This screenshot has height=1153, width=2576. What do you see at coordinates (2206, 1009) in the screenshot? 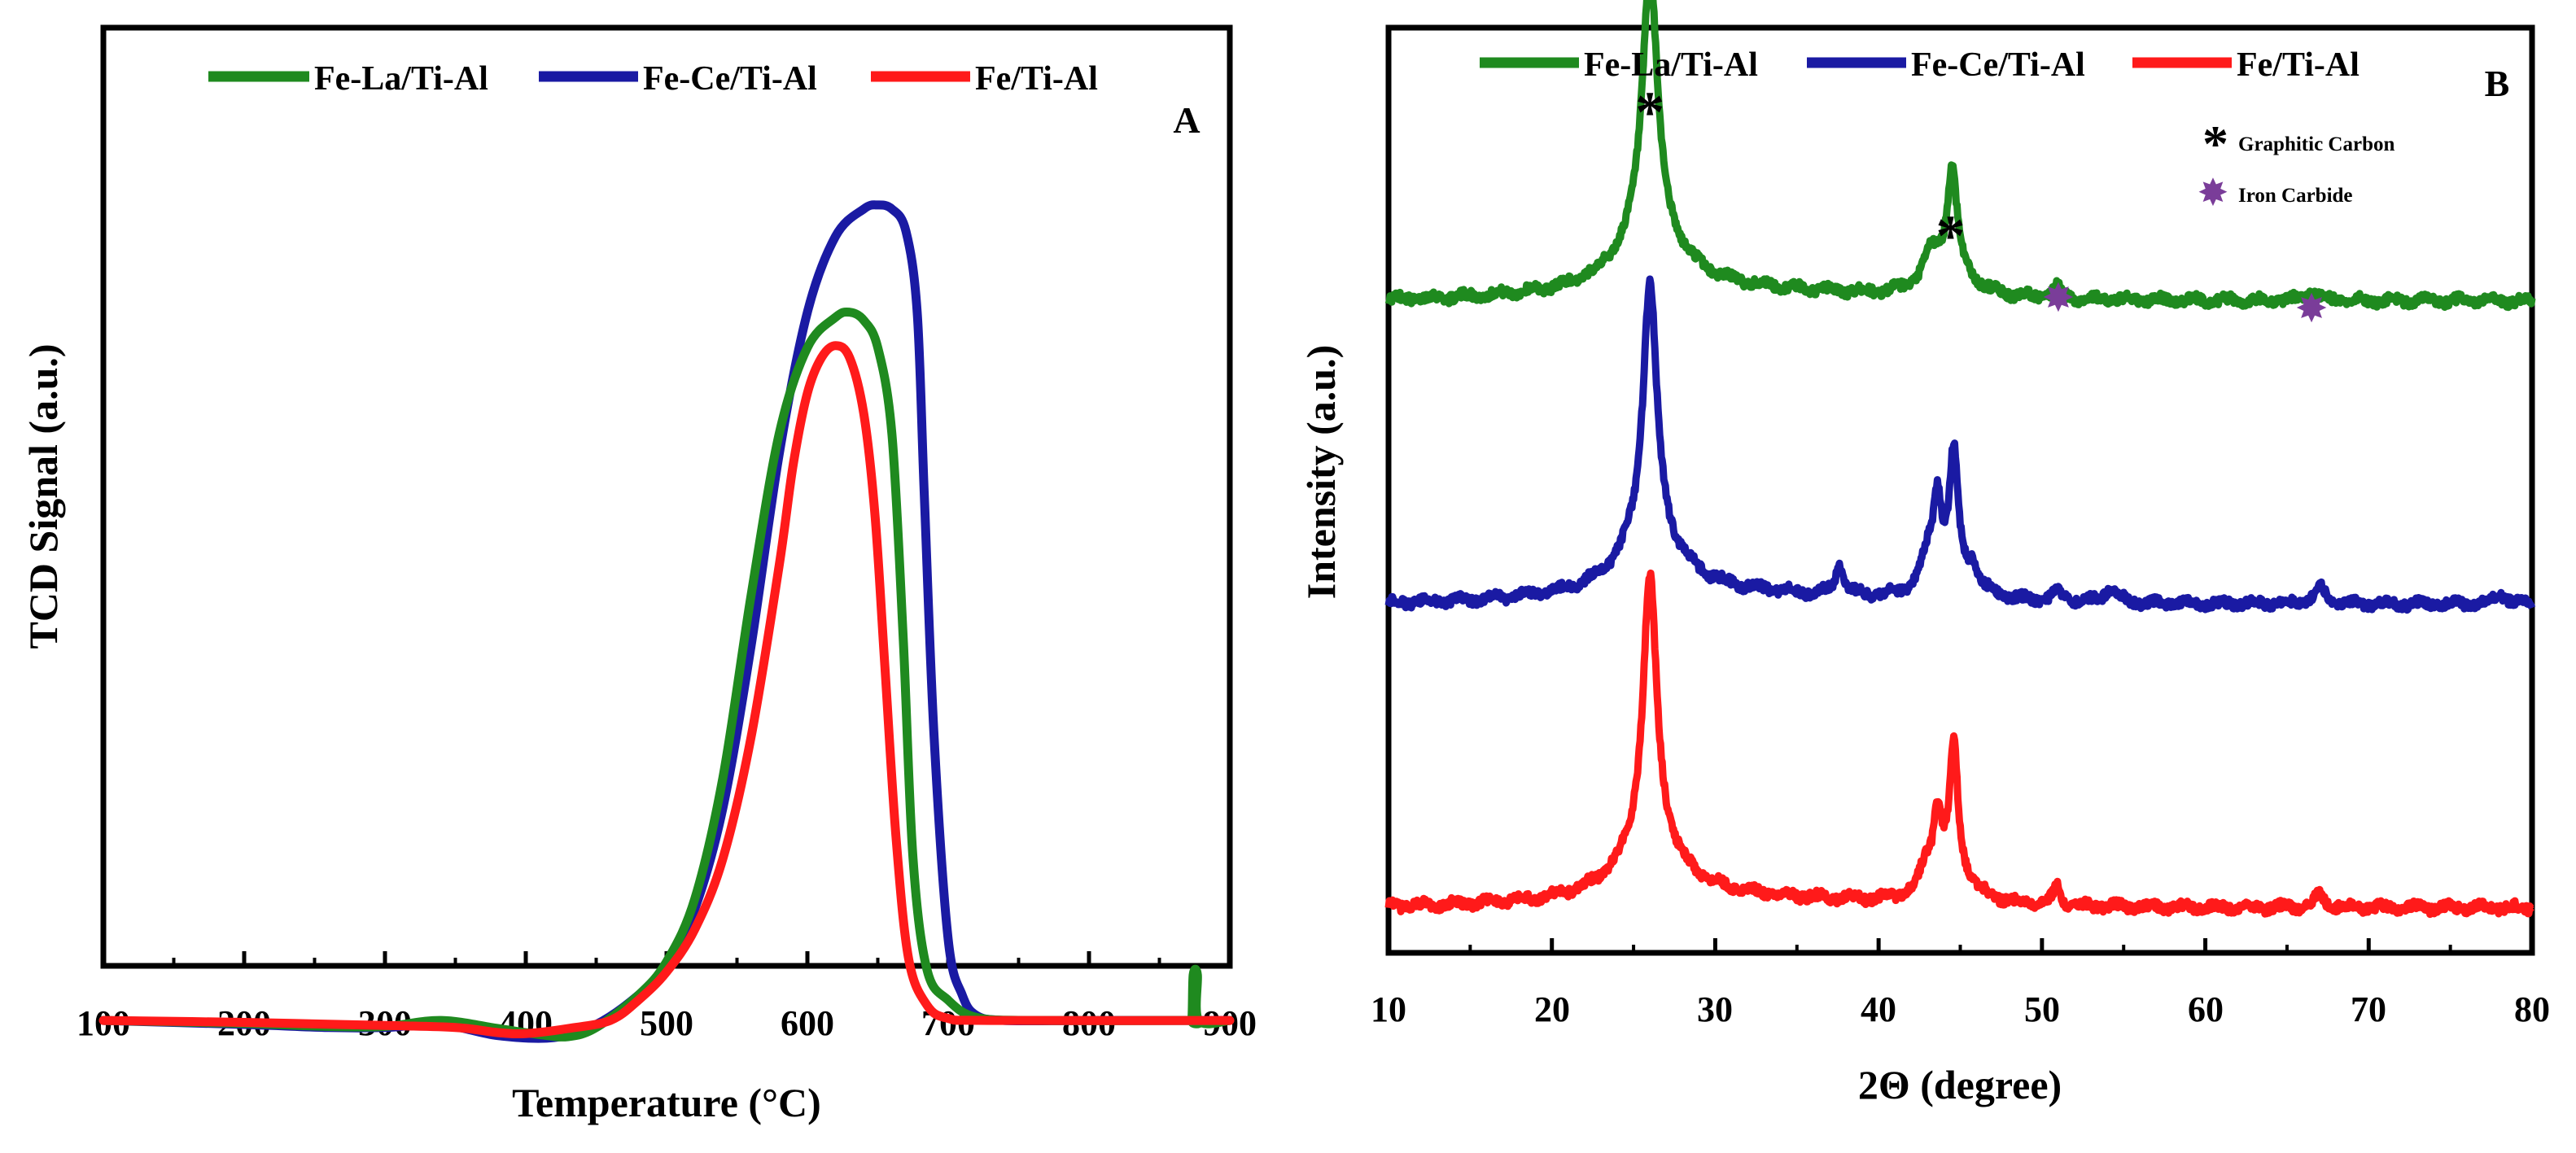
I see `b-tick-label: 60` at bounding box center [2206, 1009].